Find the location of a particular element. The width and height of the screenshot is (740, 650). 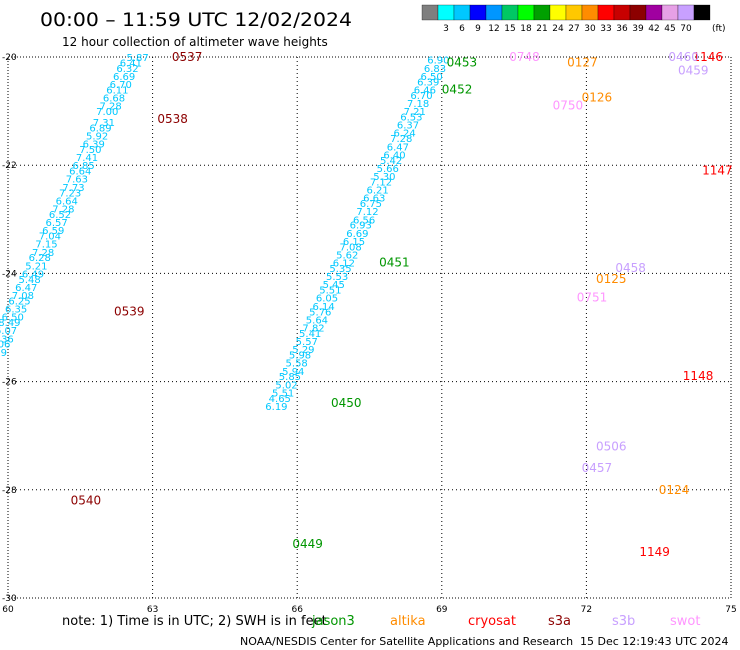

pass-label: 0751 is located at coordinates (592, 298).